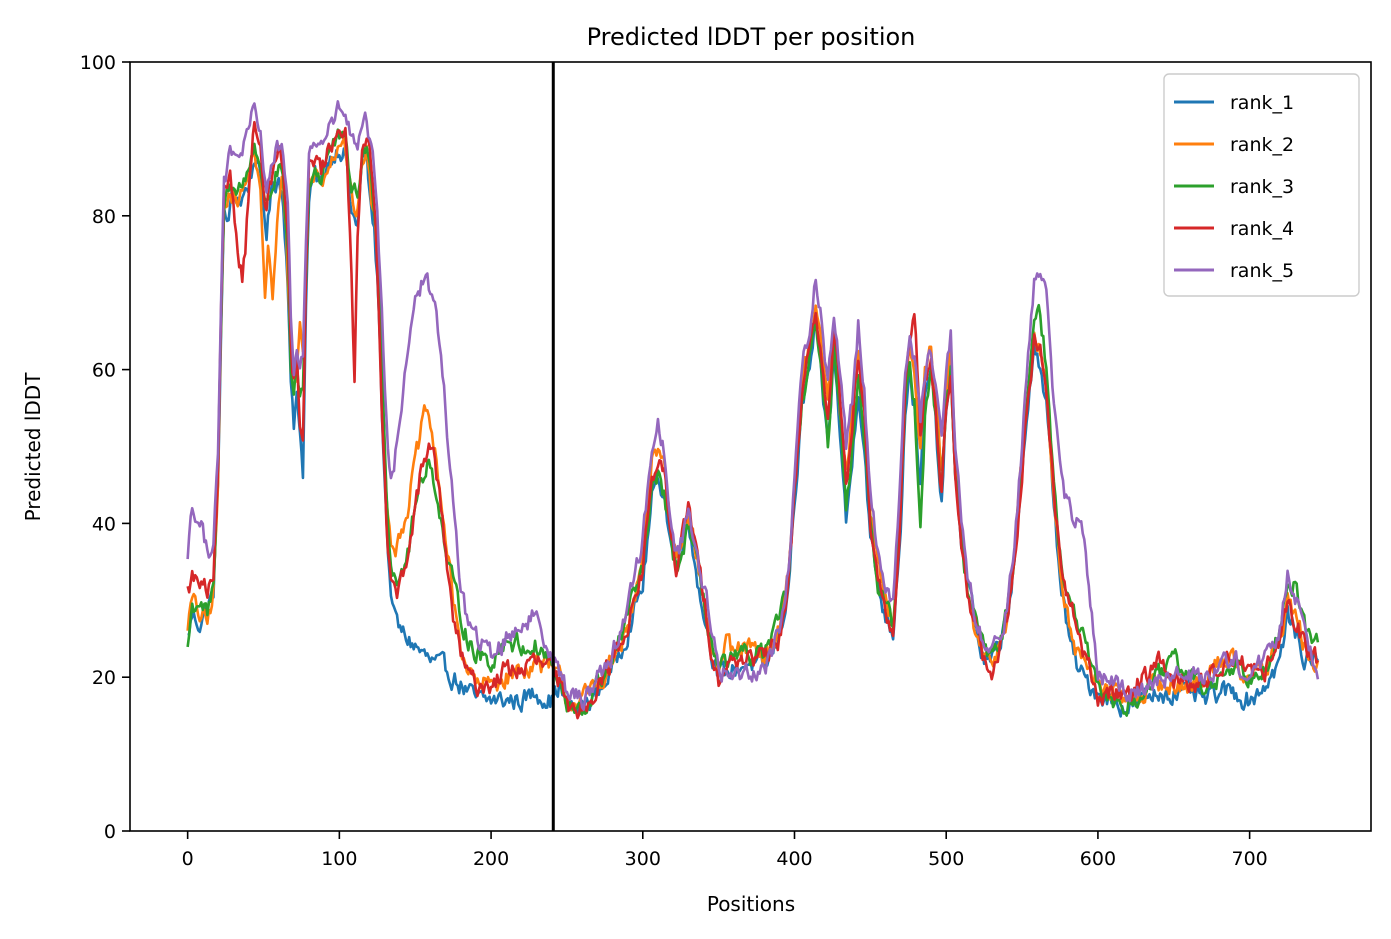 This screenshot has height=939, width=1391. What do you see at coordinates (104, 678) in the screenshot?
I see `y-tick-label: 20` at bounding box center [104, 678].